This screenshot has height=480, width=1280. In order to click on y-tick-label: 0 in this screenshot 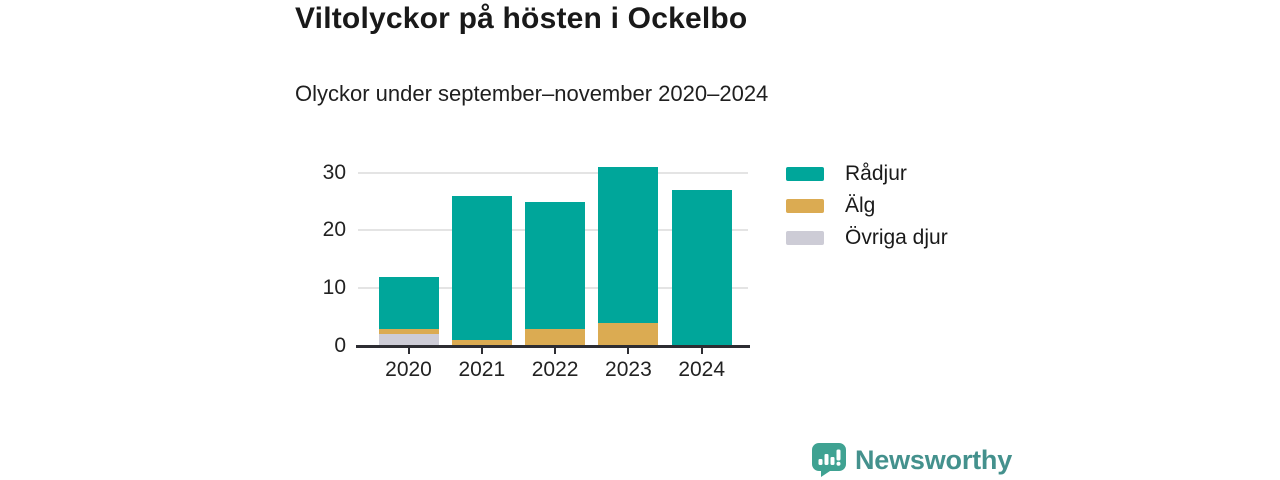, I will do `click(340, 345)`.